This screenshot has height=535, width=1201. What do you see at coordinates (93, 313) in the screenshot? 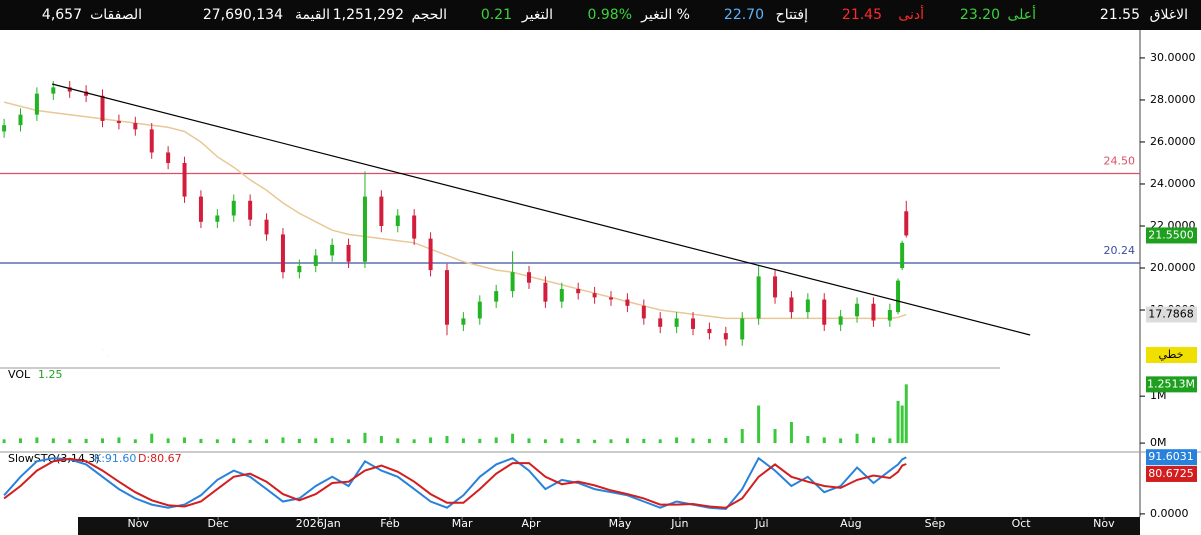
I see `watermark: economies.com` at bounding box center [93, 313].